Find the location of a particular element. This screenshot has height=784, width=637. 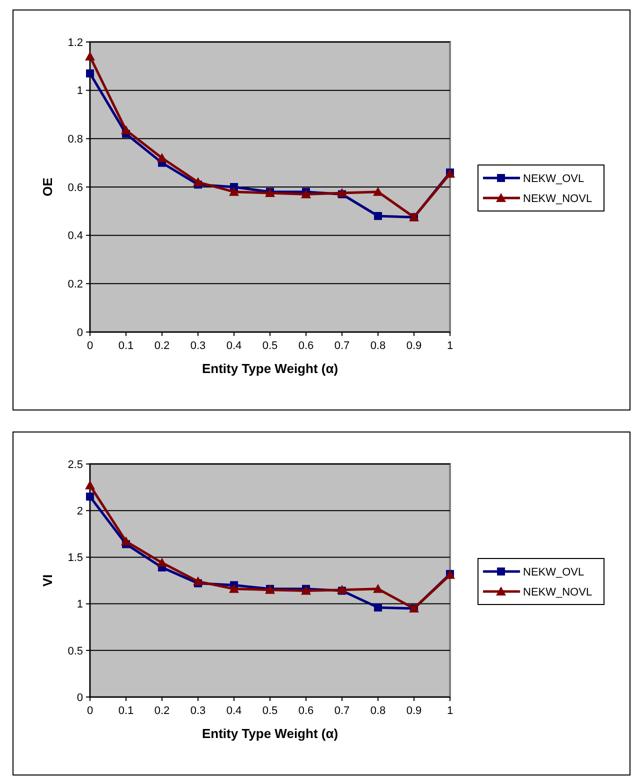

y-tick-label: 2.5 is located at coordinates (75, 464).